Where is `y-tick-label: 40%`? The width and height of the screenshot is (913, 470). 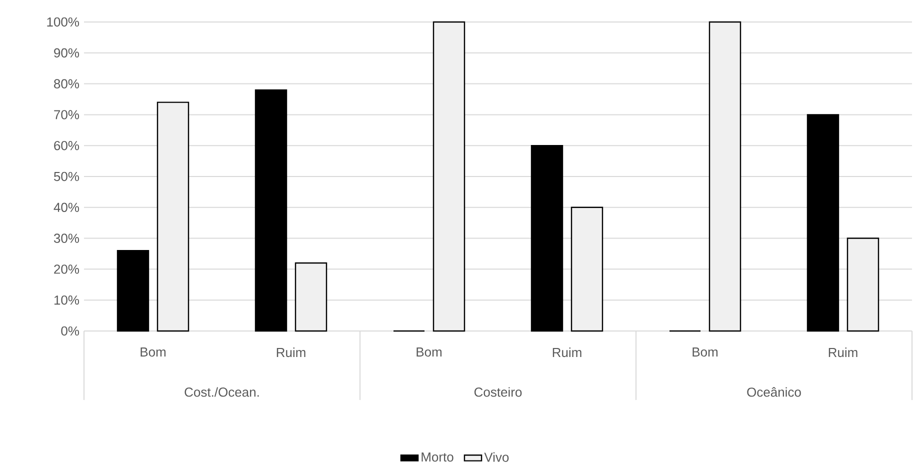 y-tick-label: 40% is located at coordinates (67, 207).